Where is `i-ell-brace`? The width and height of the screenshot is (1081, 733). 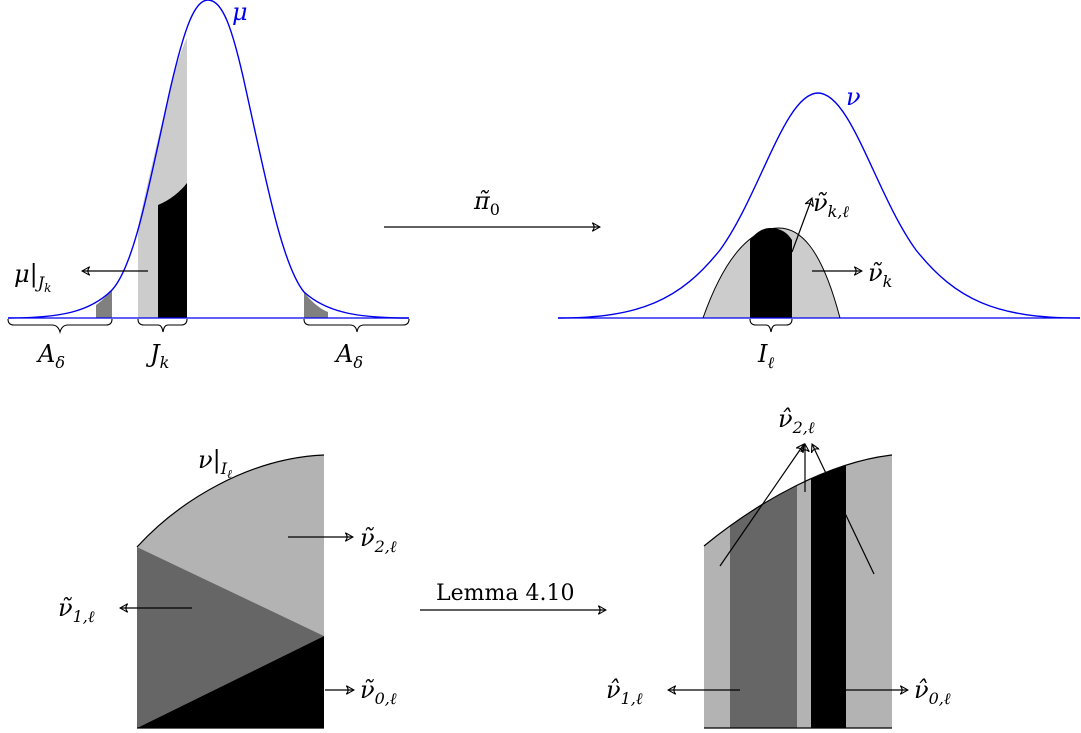
i-ell-brace is located at coordinates (771, 325).